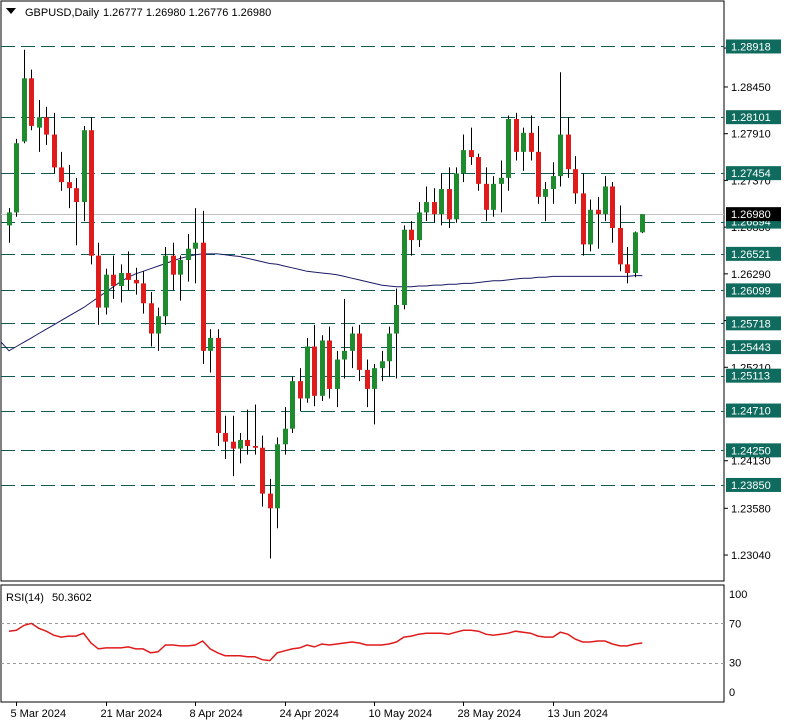  What do you see at coordinates (751, 451) in the screenshot?
I see `level-price-label: 1.24250` at bounding box center [751, 451].